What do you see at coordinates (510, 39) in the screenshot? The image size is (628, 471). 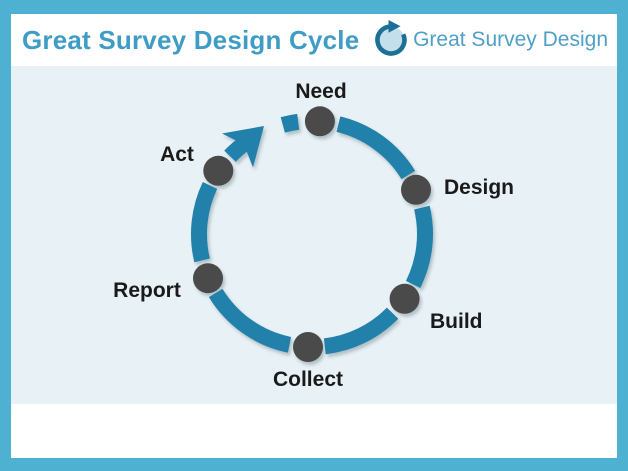 I see `brand-logo-text: Great Survey Design` at bounding box center [510, 39].